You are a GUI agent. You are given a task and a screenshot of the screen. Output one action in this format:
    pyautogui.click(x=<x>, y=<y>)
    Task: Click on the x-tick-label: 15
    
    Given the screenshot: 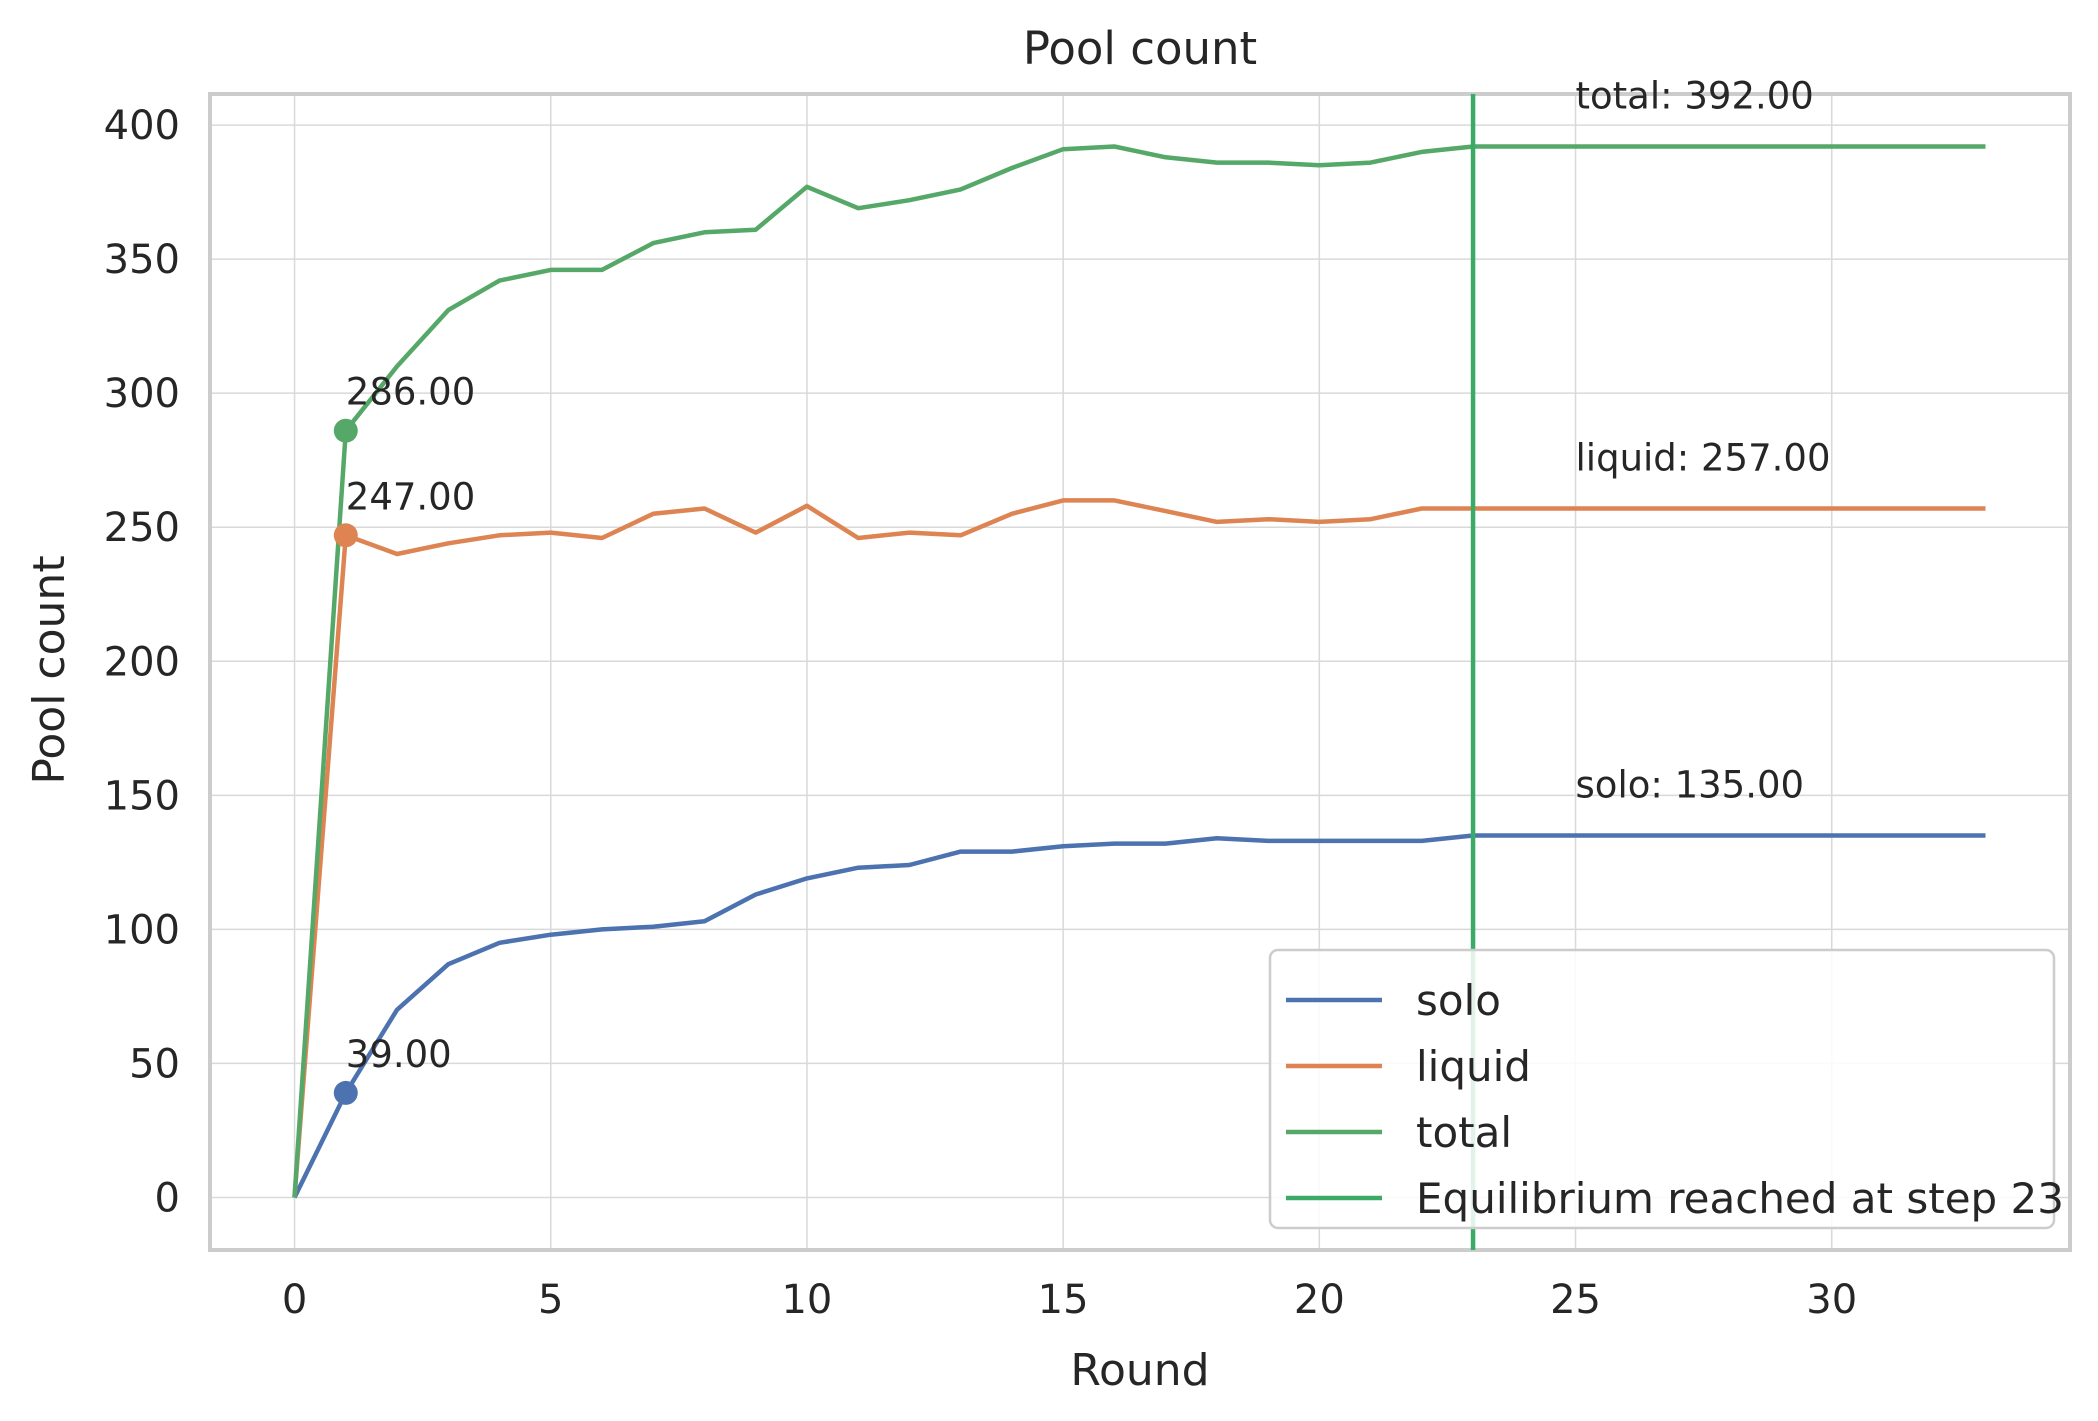 What is the action you would take?
    pyautogui.click(x=1063, y=1300)
    